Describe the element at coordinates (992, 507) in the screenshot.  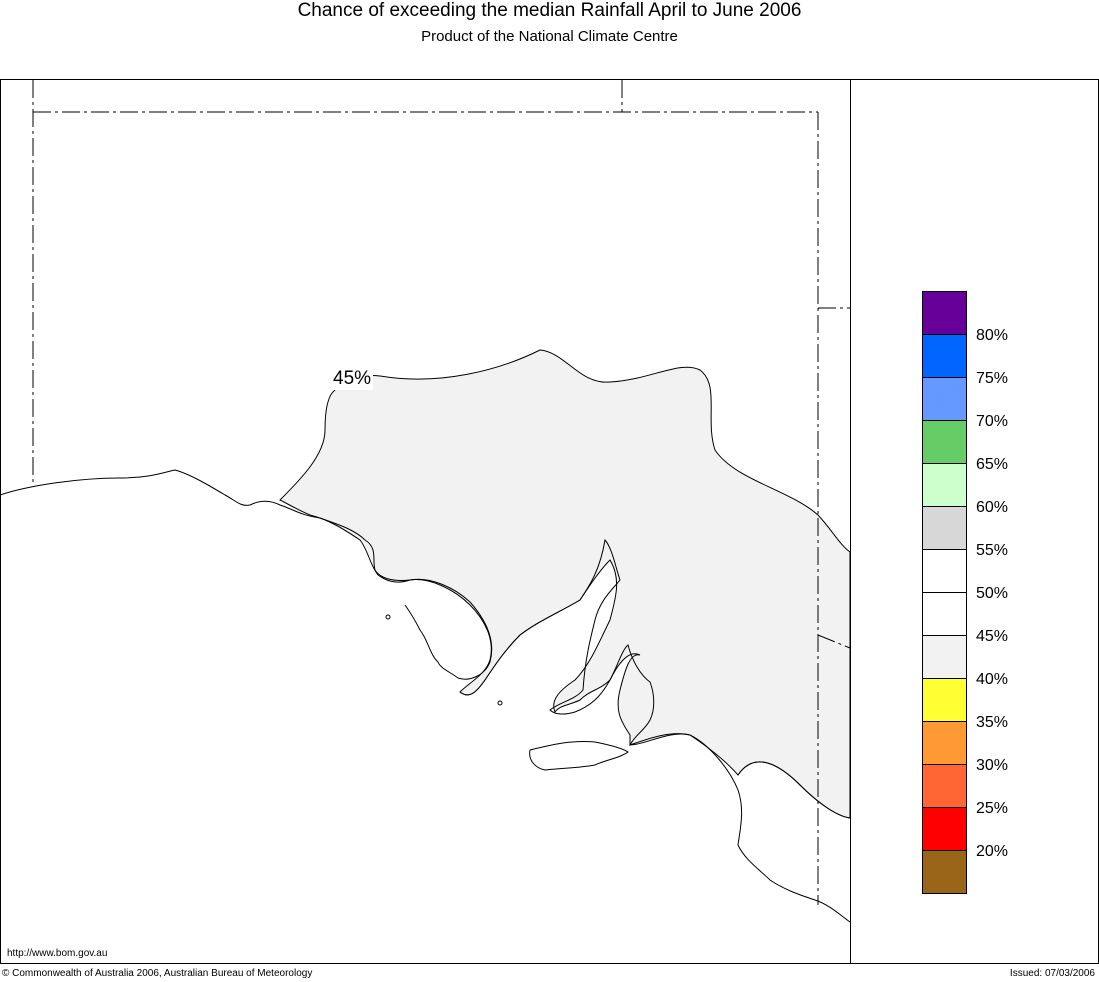
I see `legend-label: 60%` at that location.